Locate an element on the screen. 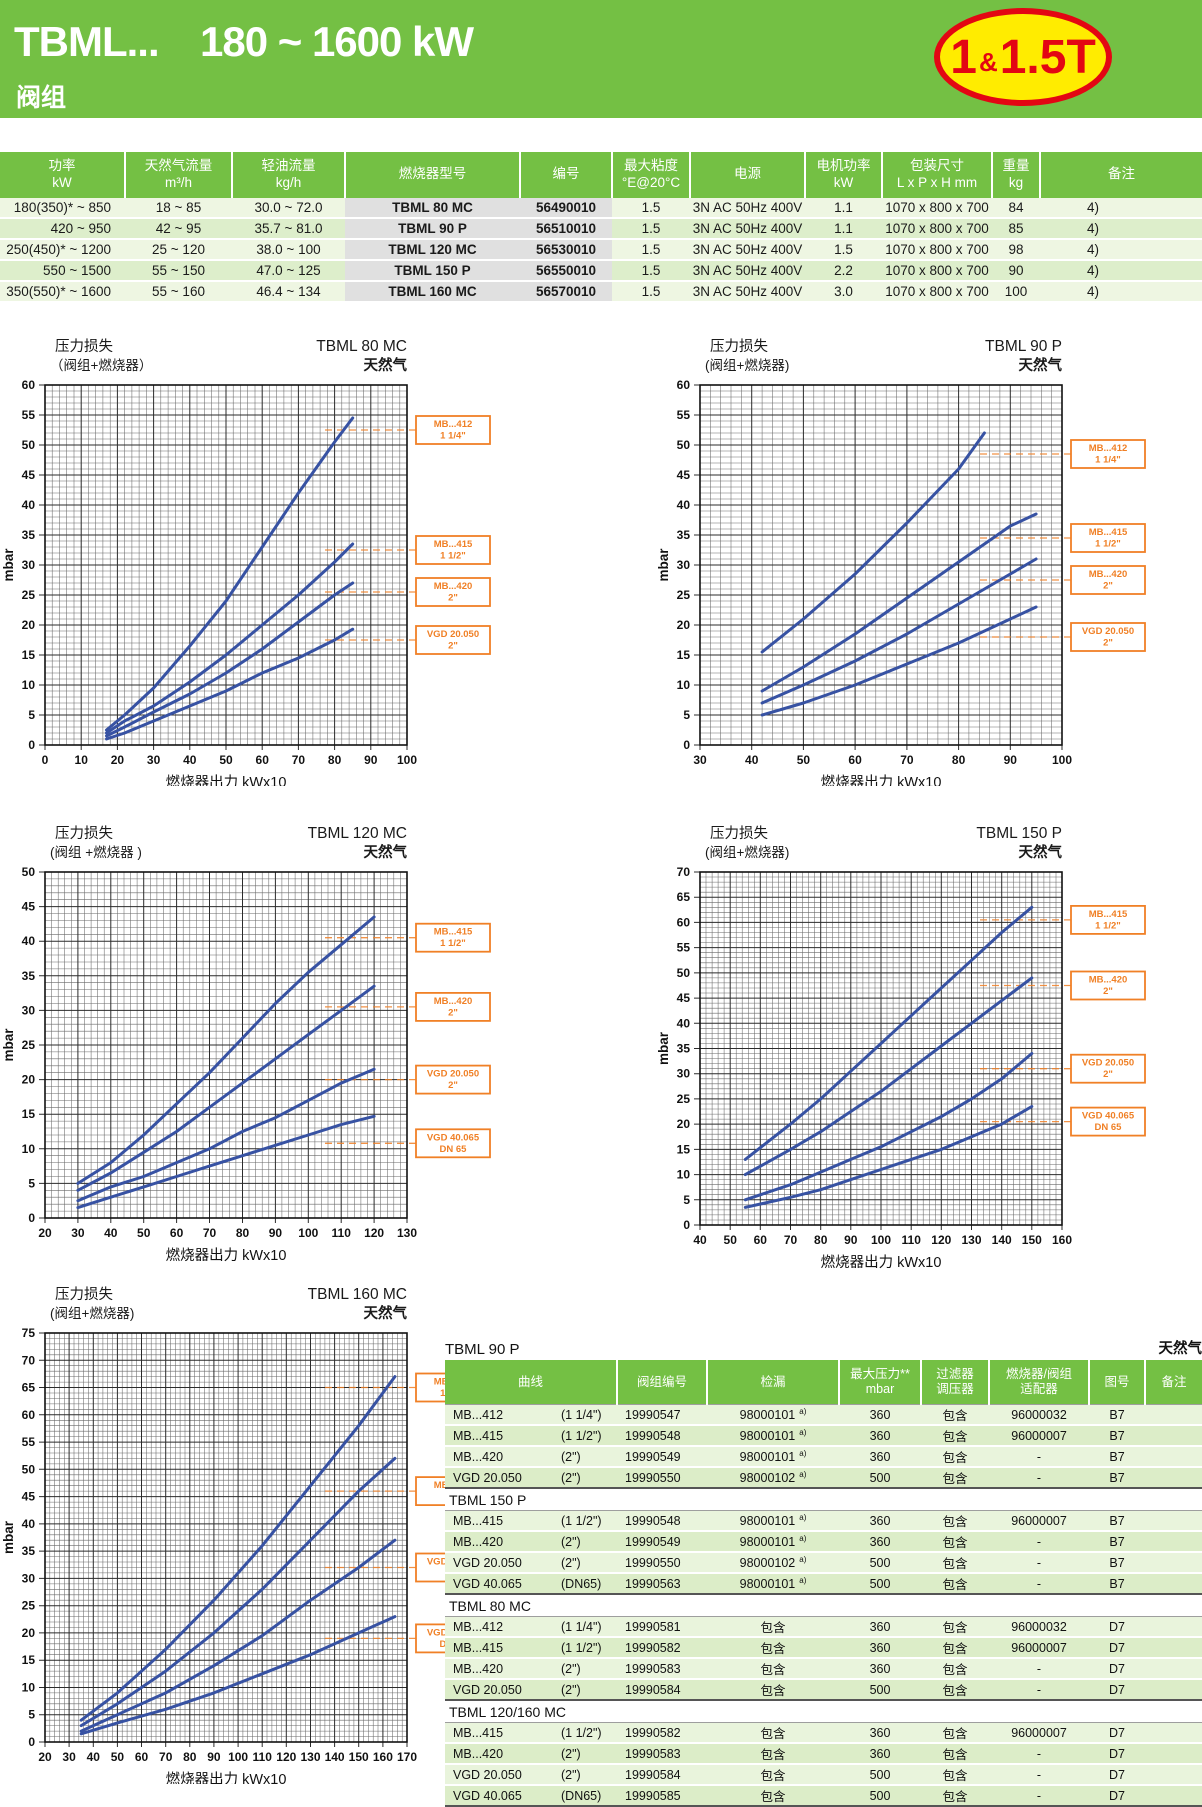 This screenshot has height=1807, width=1202. spec-cell: 180(350)* ~ 850 is located at coordinates (62, 208).